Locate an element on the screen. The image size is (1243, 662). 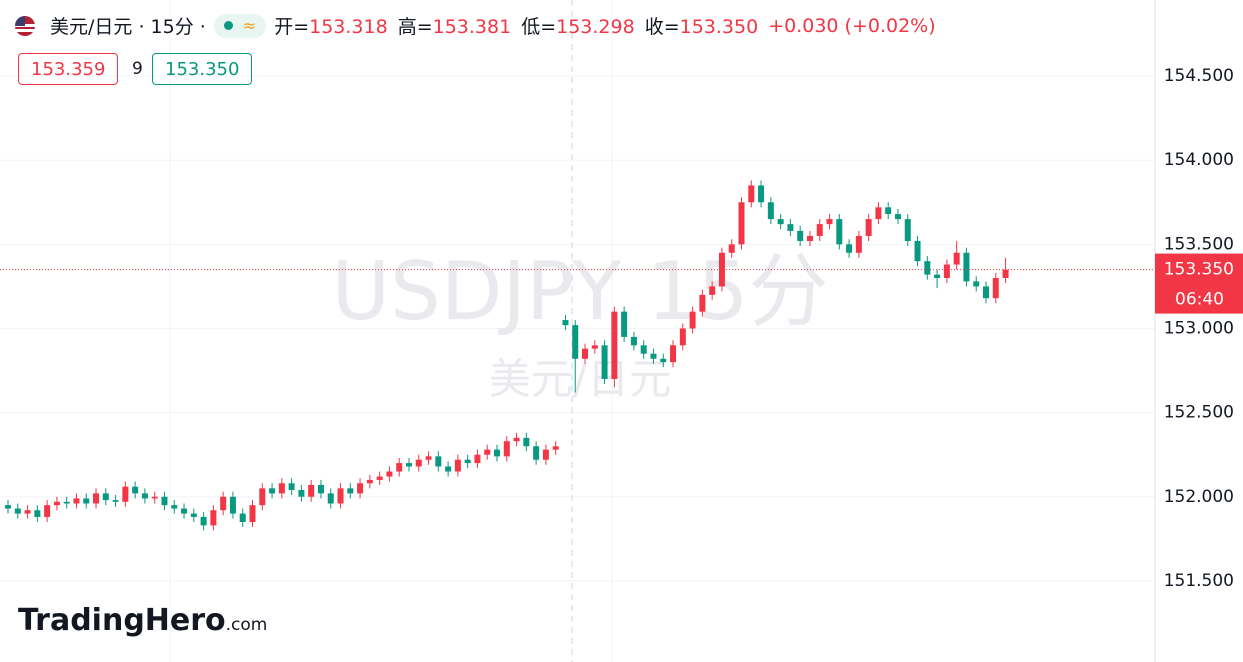
status-badge: ≈ is located at coordinates (240, 25).